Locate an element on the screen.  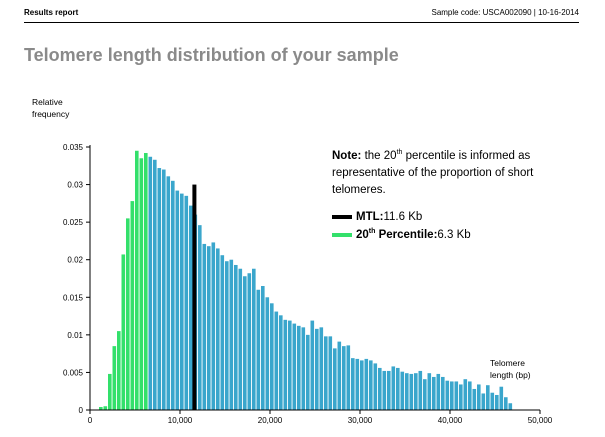
mtl-group is located at coordinates (194, 297).